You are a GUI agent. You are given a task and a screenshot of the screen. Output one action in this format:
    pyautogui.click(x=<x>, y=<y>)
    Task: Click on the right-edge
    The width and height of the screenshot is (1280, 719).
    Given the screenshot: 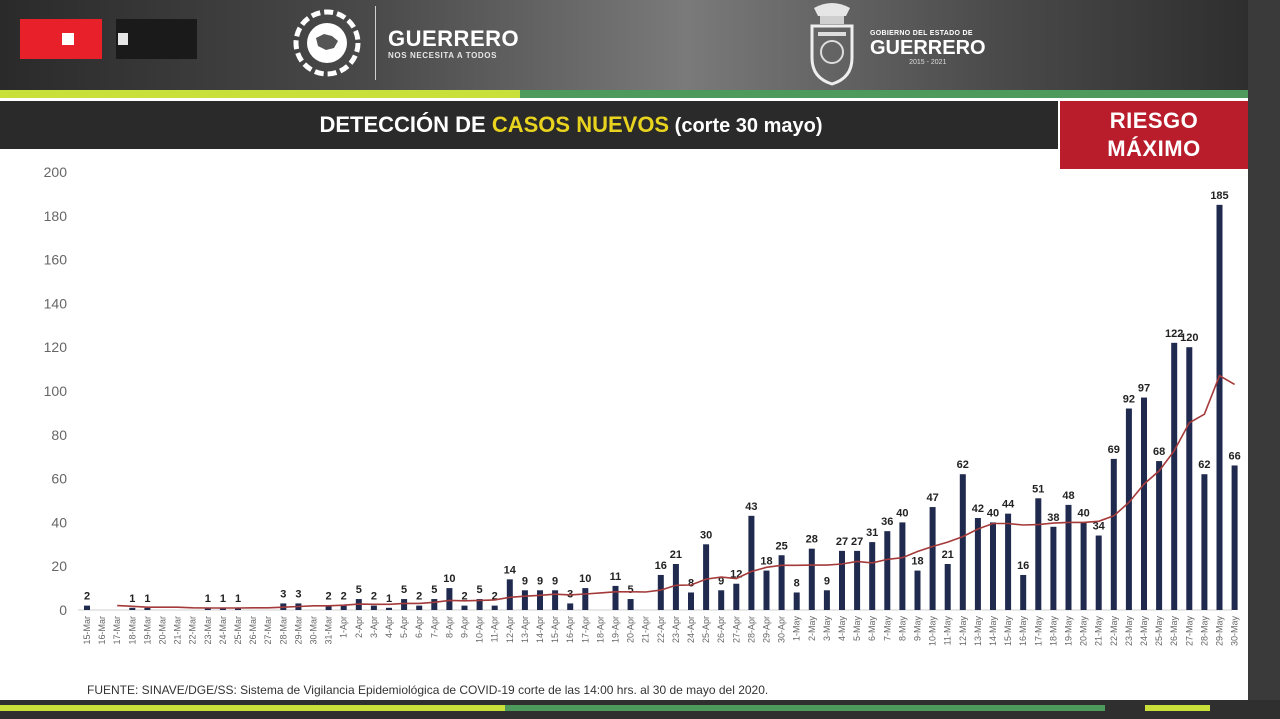 What is the action you would take?
    pyautogui.click(x=1264, y=359)
    